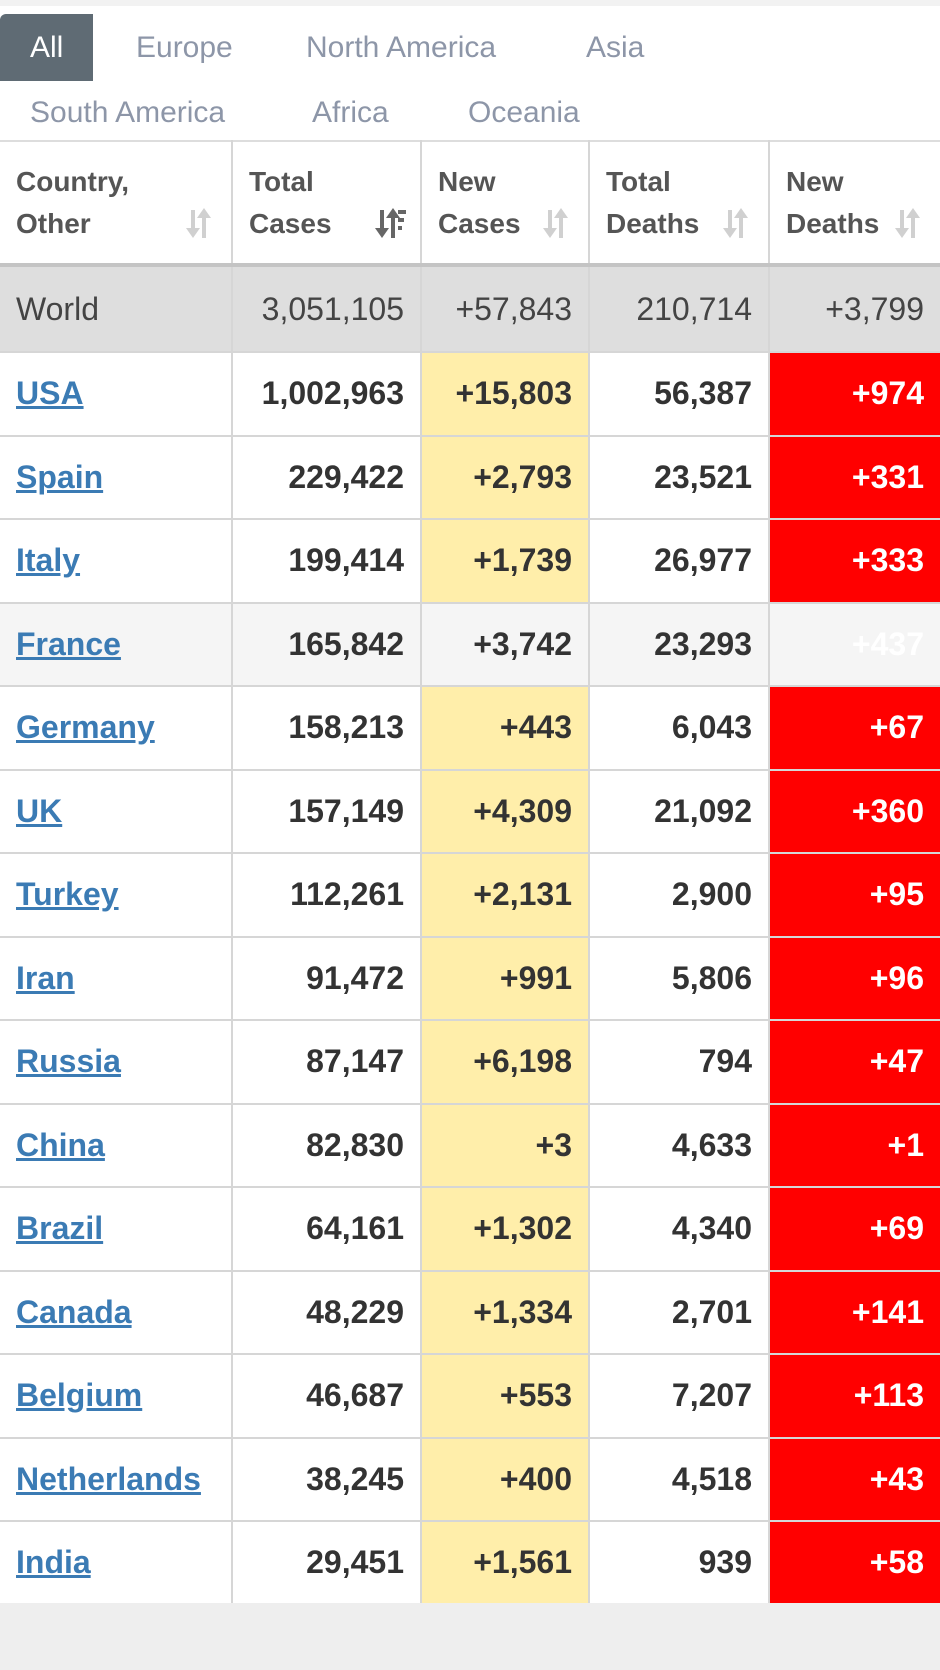 Image resolution: width=940 pixels, height=1670 pixels. Describe the element at coordinates (67, 894) in the screenshot. I see `country-link: Turkey` at that location.